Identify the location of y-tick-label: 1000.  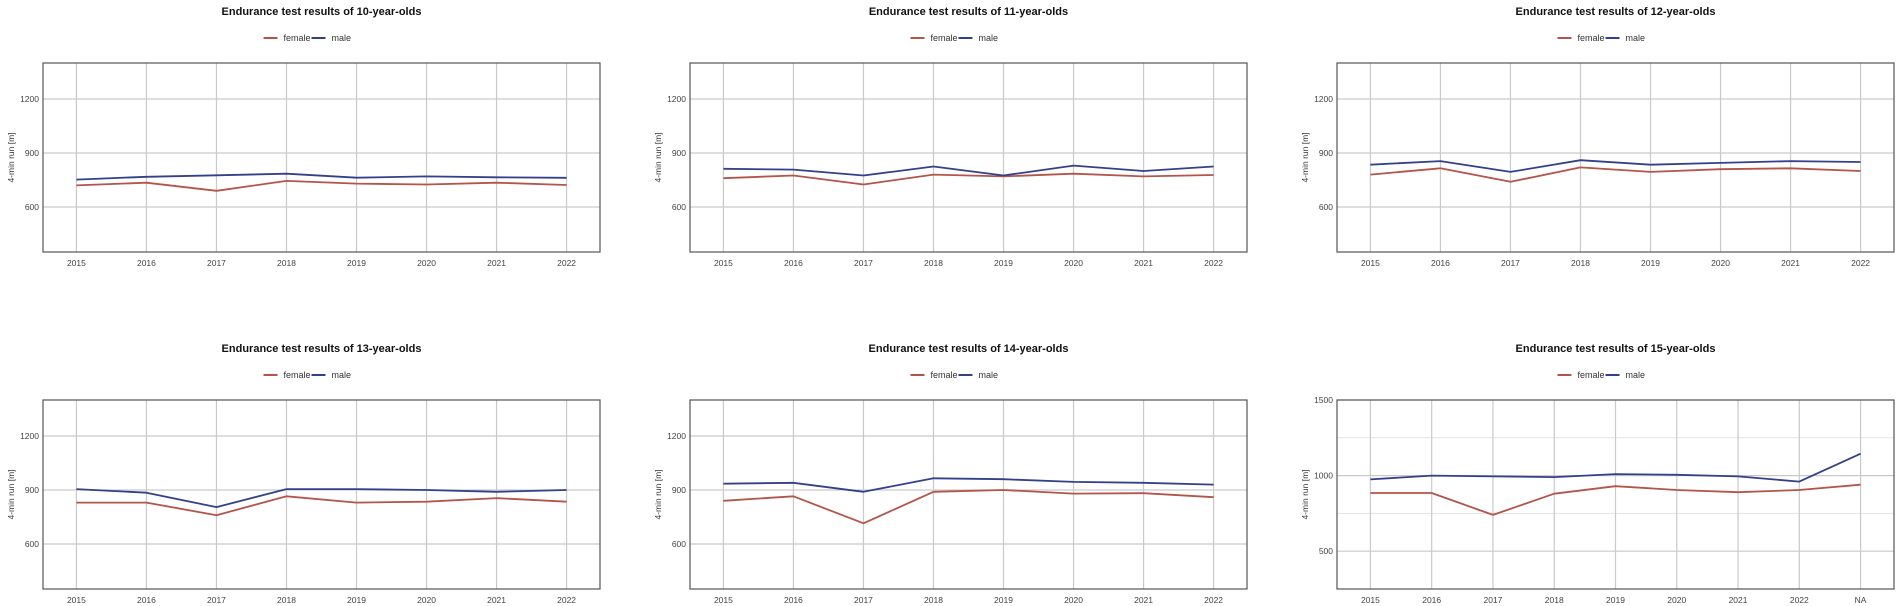
(1323, 476).